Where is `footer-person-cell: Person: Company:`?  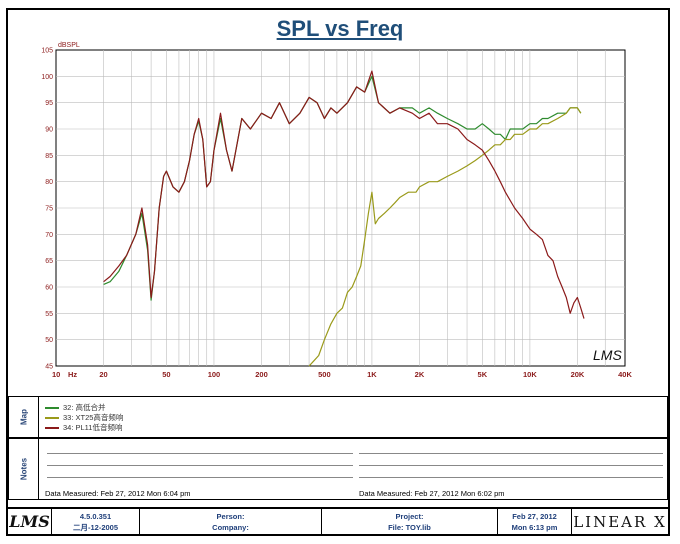
footer-person-cell: Person: Company: is located at coordinates (231, 521).